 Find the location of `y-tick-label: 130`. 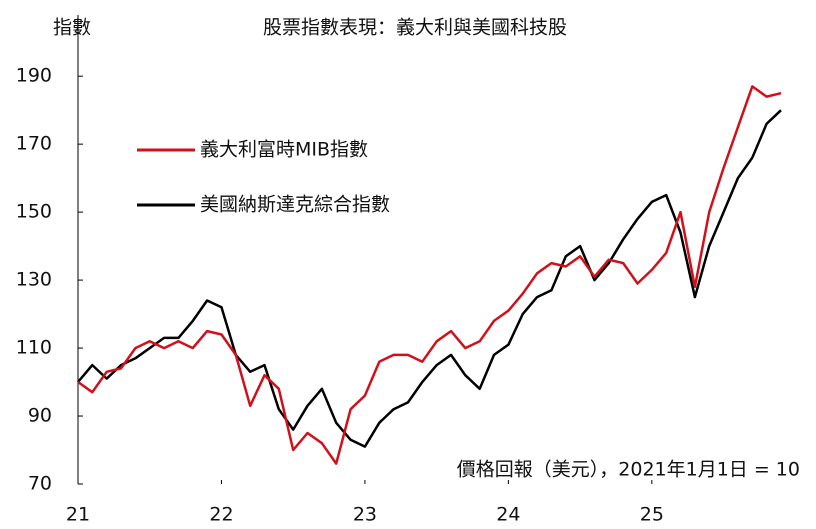

y-tick-label: 130 is located at coordinates (34, 280).